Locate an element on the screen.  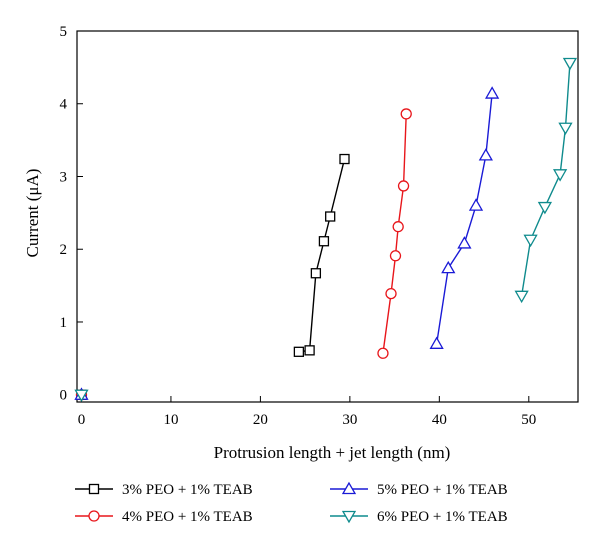
x-tick-label: 50 is located at coordinates (528, 420).